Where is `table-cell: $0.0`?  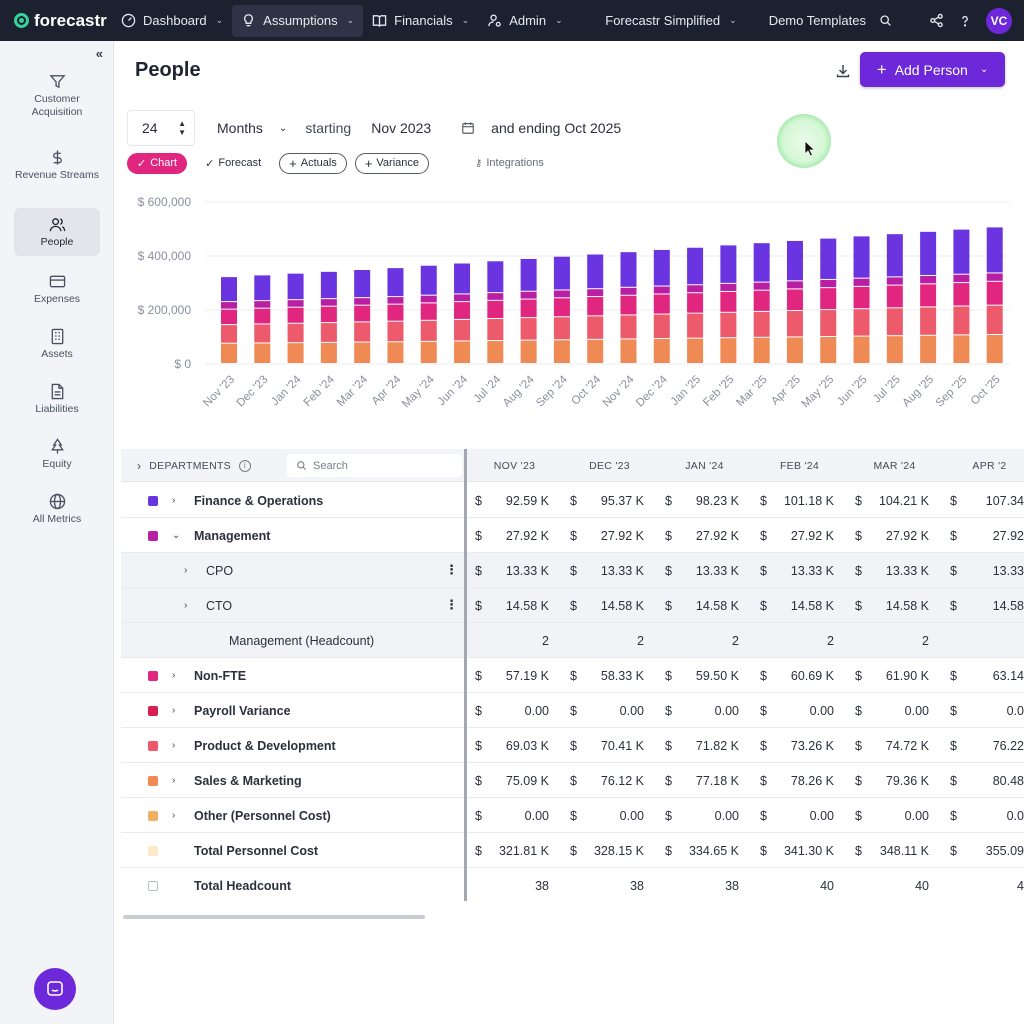
table-cell: $0.0 is located at coordinates (983, 710).